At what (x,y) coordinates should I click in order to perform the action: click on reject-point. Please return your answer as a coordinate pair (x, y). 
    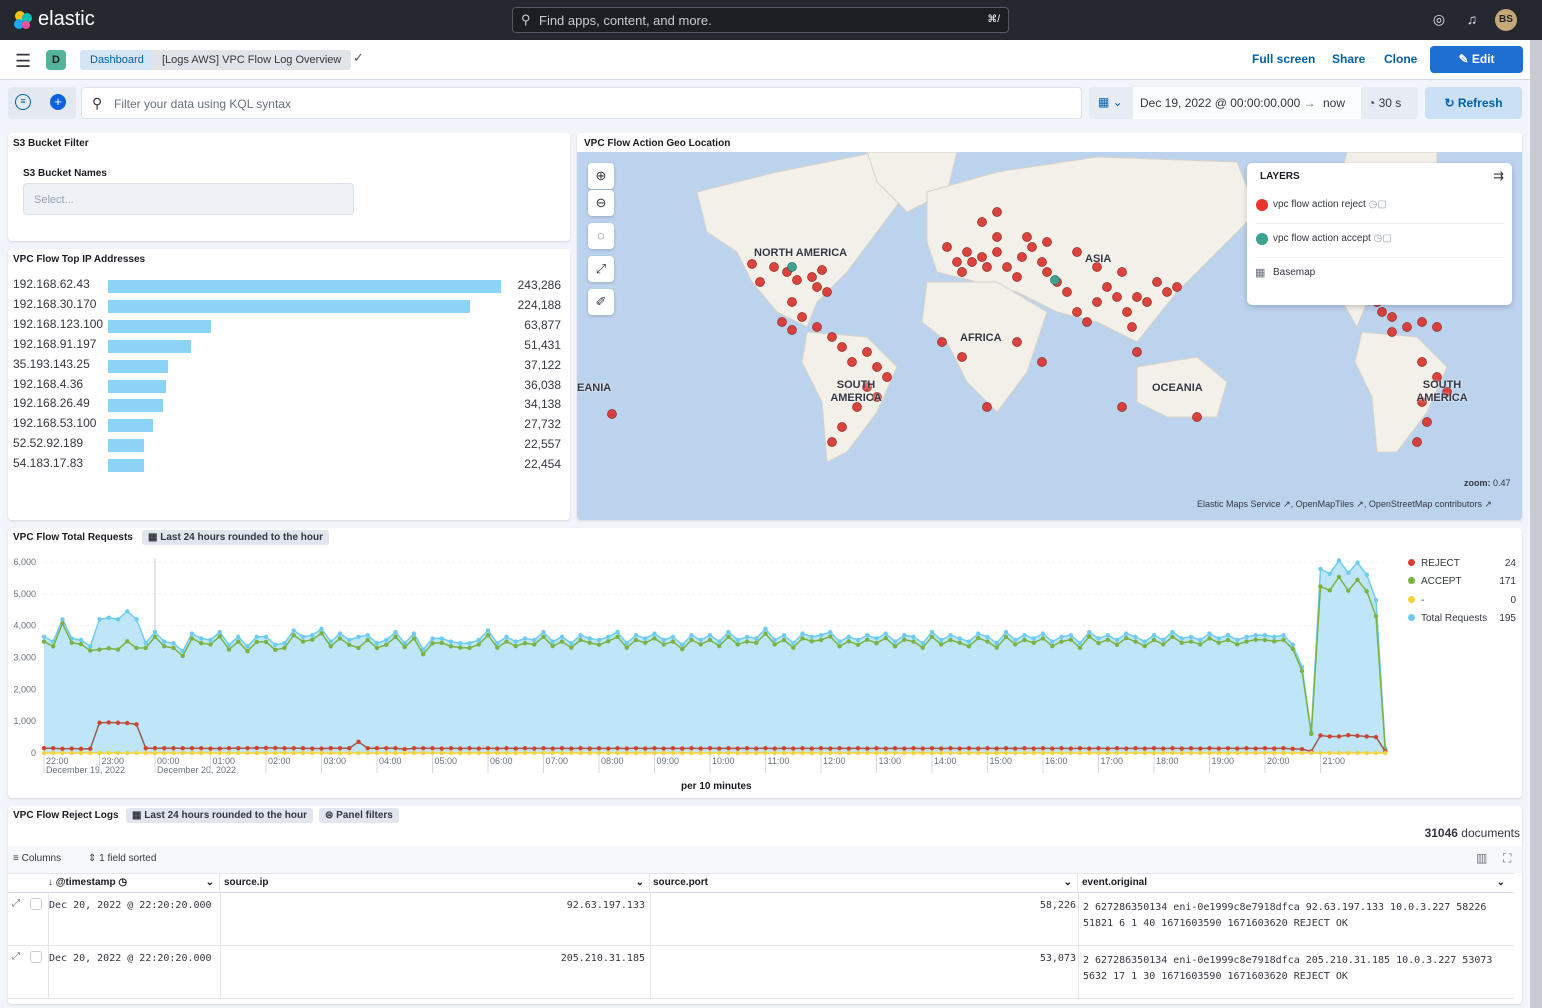
    Looking at the image, I should click on (867, 352).